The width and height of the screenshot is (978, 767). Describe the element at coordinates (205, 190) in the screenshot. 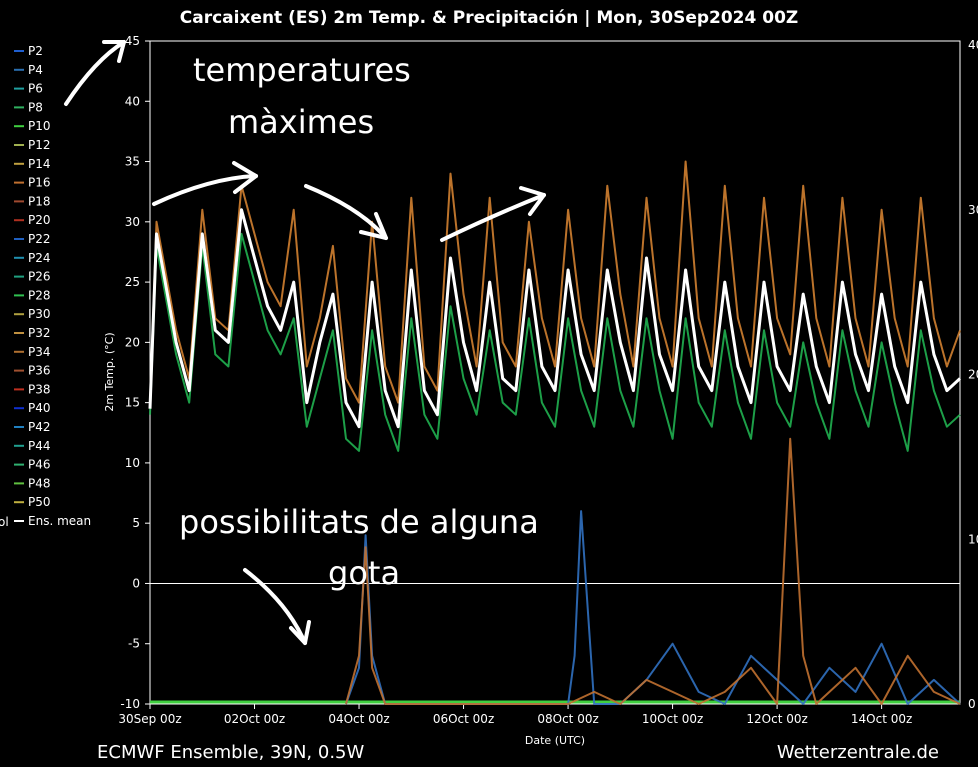

I see `arrow-max-temps-left` at that location.